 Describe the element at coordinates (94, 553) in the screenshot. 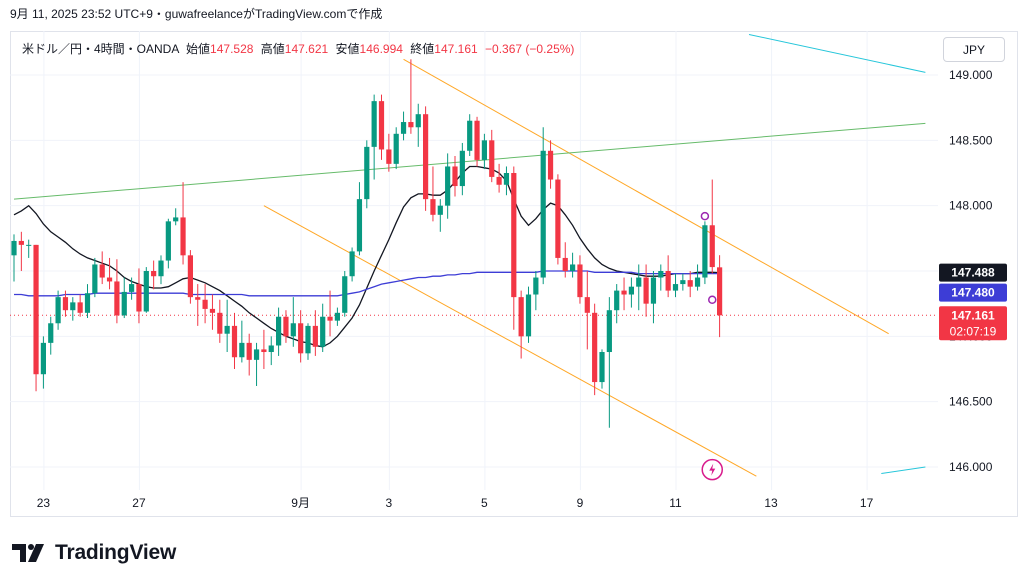

I see `tradingview-brand: TradingView` at that location.